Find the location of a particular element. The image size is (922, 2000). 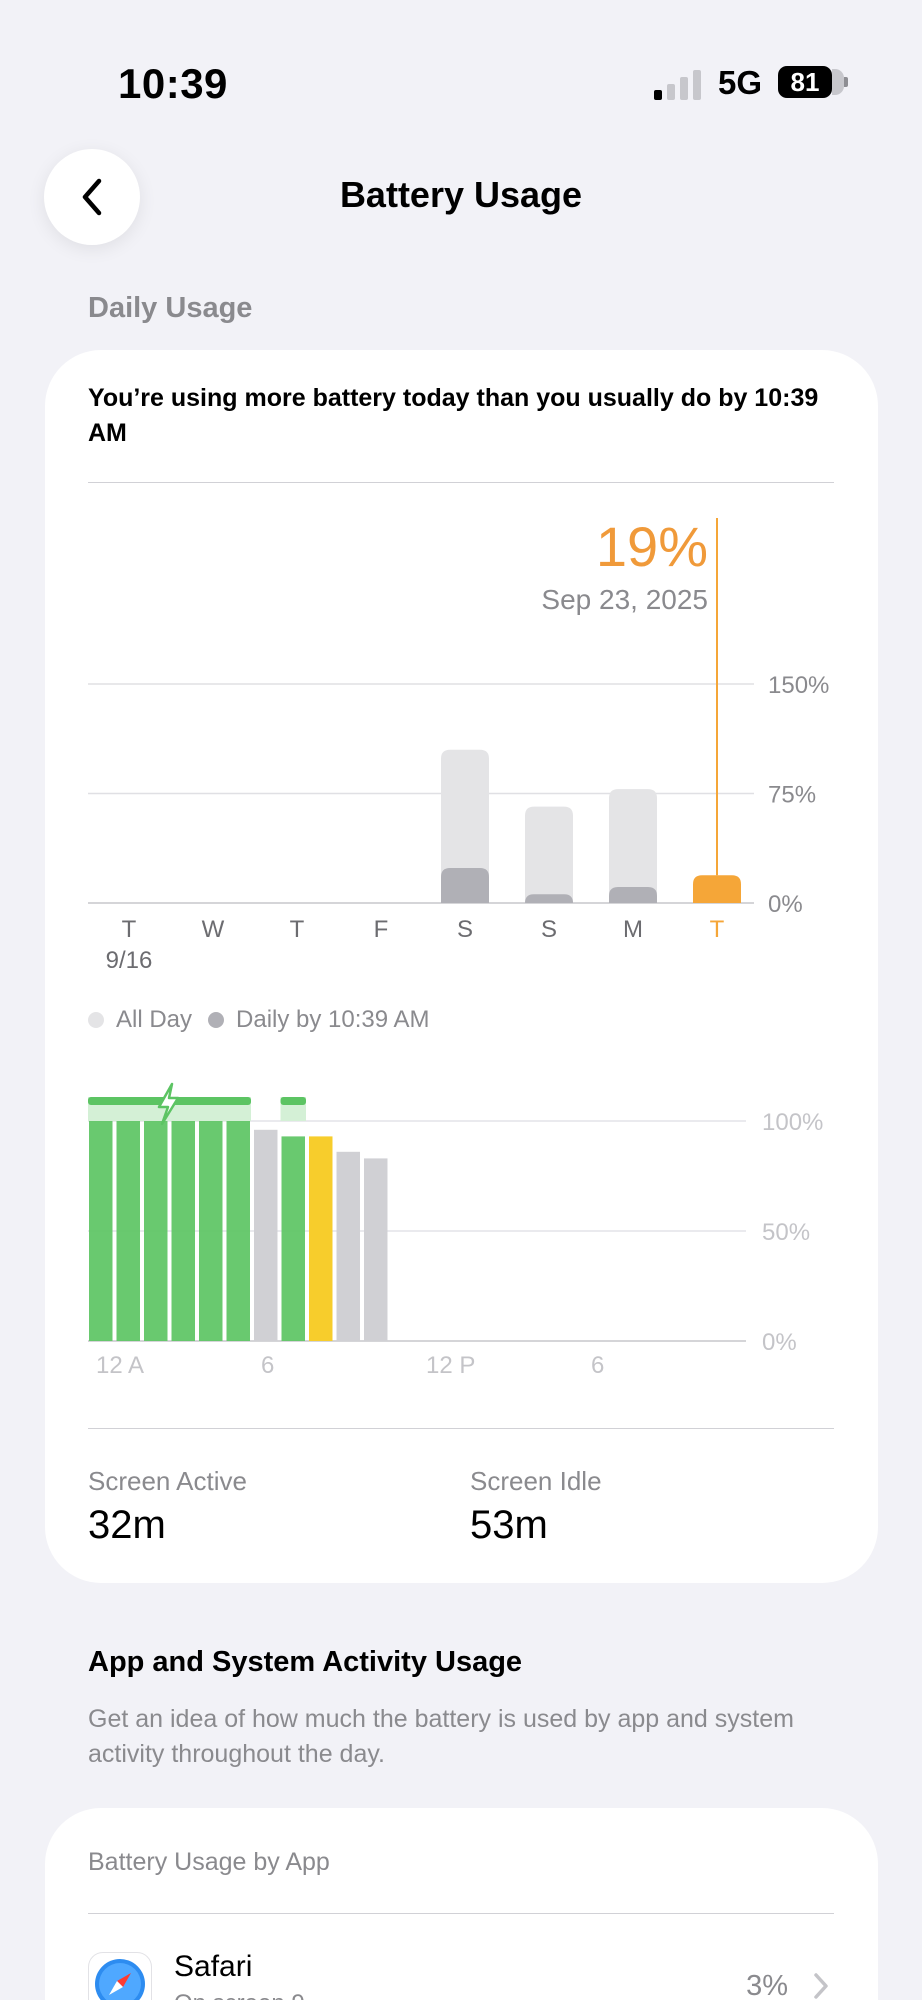

selected-day-date: Sep 23, 2025 is located at coordinates (624, 599).